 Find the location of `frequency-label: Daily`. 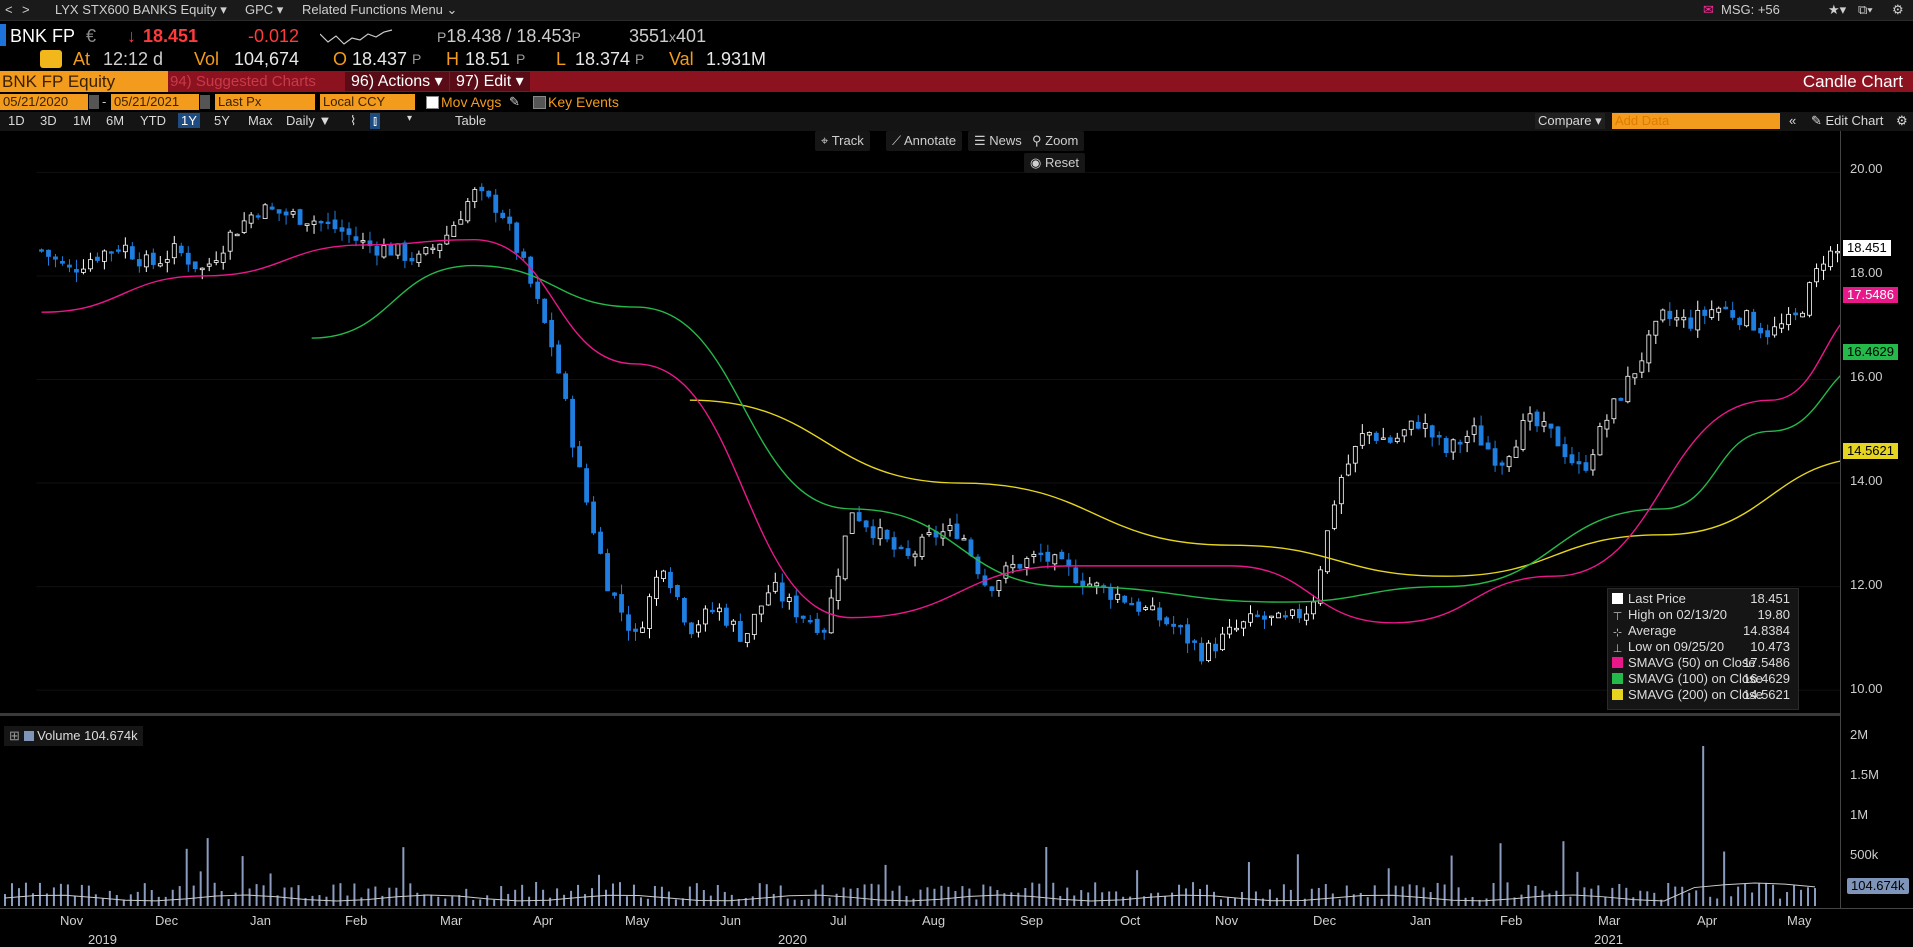

frequency-label: Daily is located at coordinates (300, 120).